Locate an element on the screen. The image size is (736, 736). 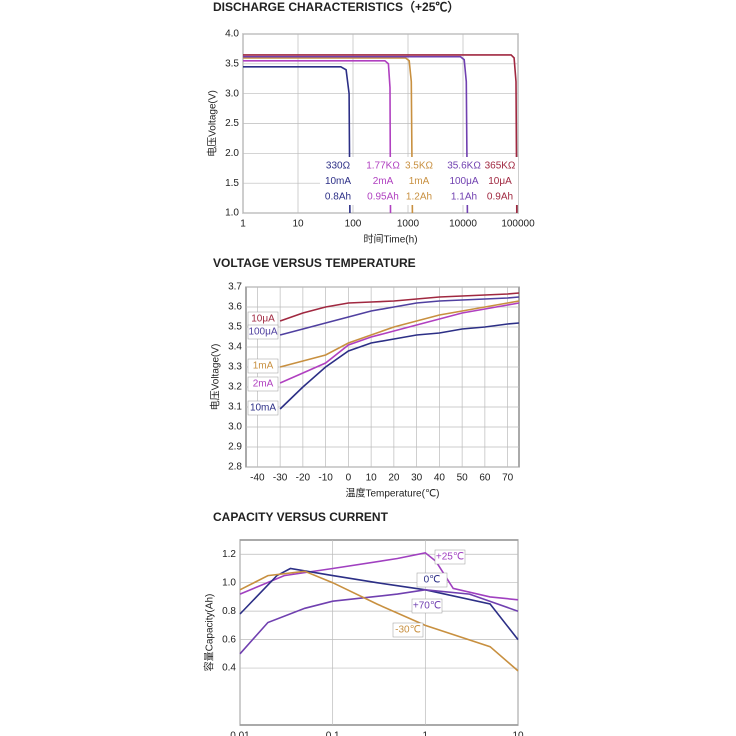
x-tick-label: 20 is located at coordinates (394, 478).